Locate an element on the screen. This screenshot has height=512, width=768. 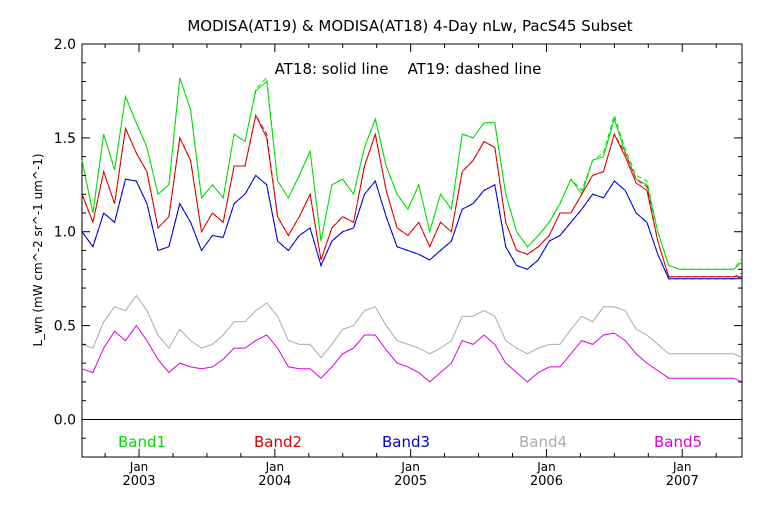
x-tick-year-label: 2004 is located at coordinates (274, 481).